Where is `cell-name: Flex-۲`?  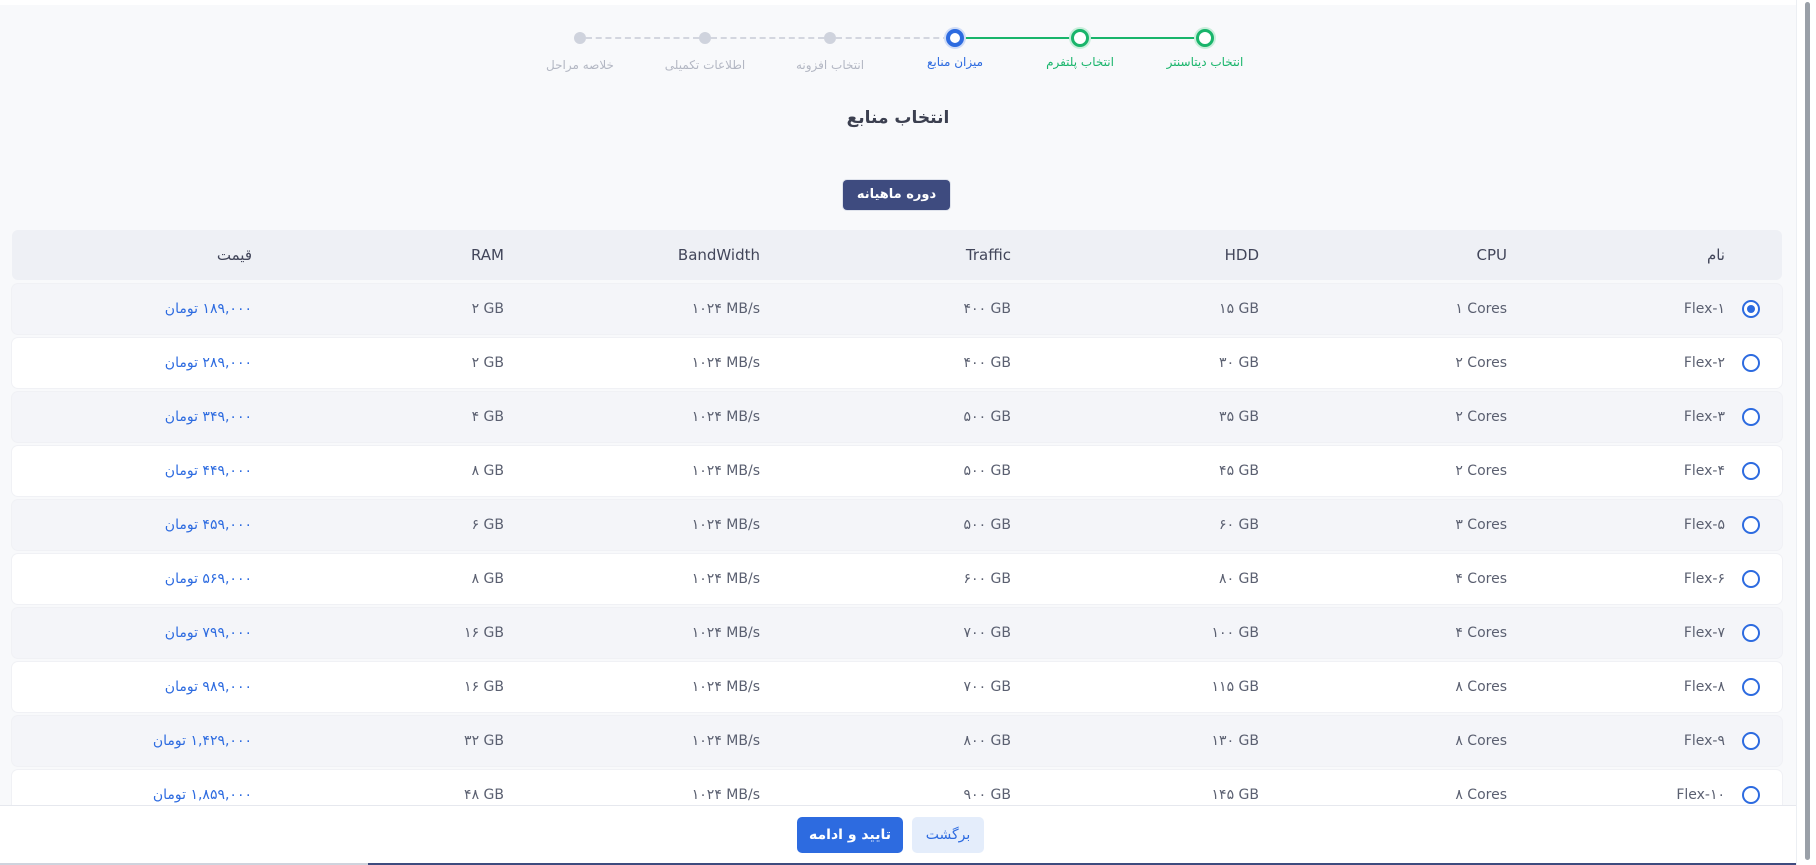 cell-name: Flex-۲ is located at coordinates (1704, 363).